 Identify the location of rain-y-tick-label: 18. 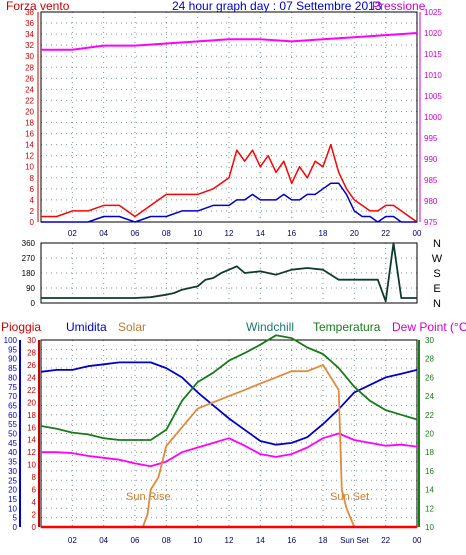
(31, 415).